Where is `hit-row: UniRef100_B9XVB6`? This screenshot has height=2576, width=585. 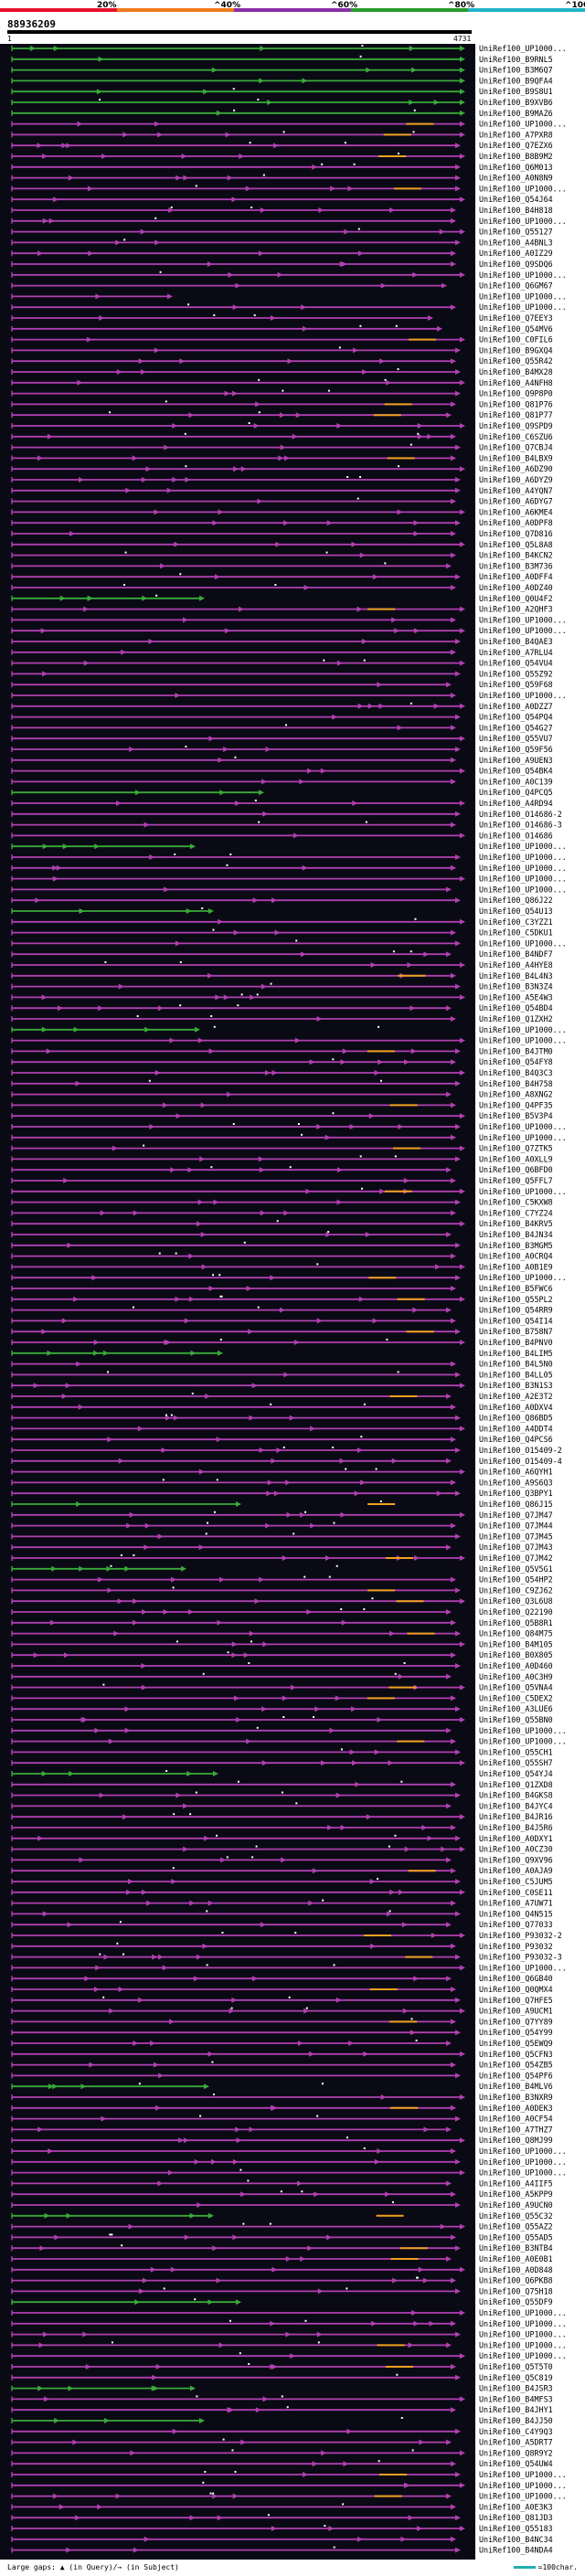
hit-row: UniRef100_B9XVB6 is located at coordinates (282, 102).